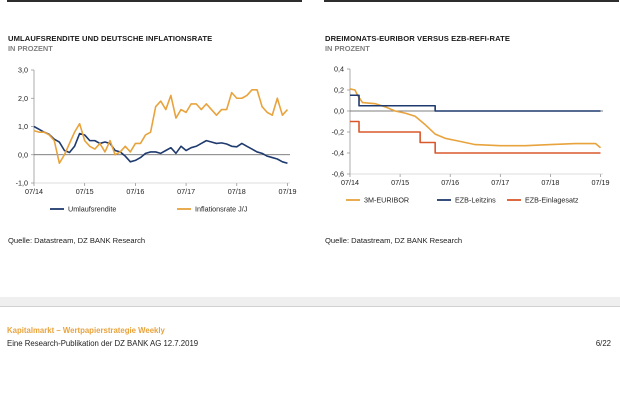  Describe the element at coordinates (347, 48) in the screenshot. I see `right-chart-subtitle: IN PROZENT` at that location.